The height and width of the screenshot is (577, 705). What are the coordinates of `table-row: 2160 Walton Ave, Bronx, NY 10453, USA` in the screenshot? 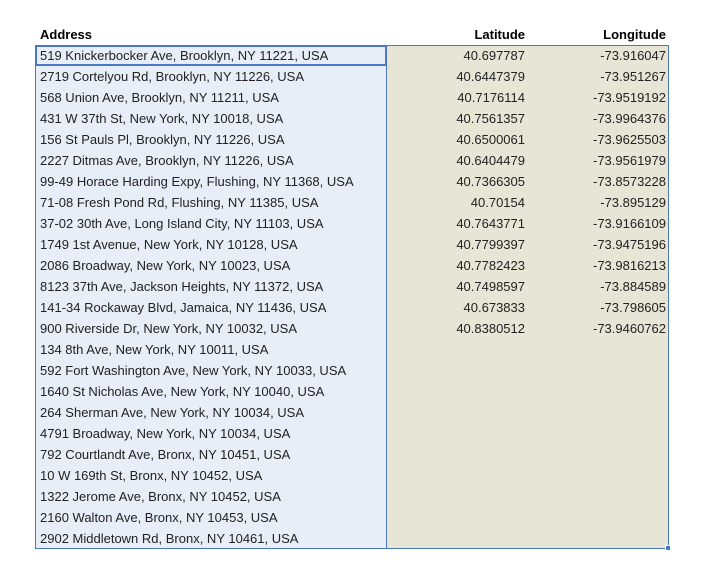 It's located at (352, 517).